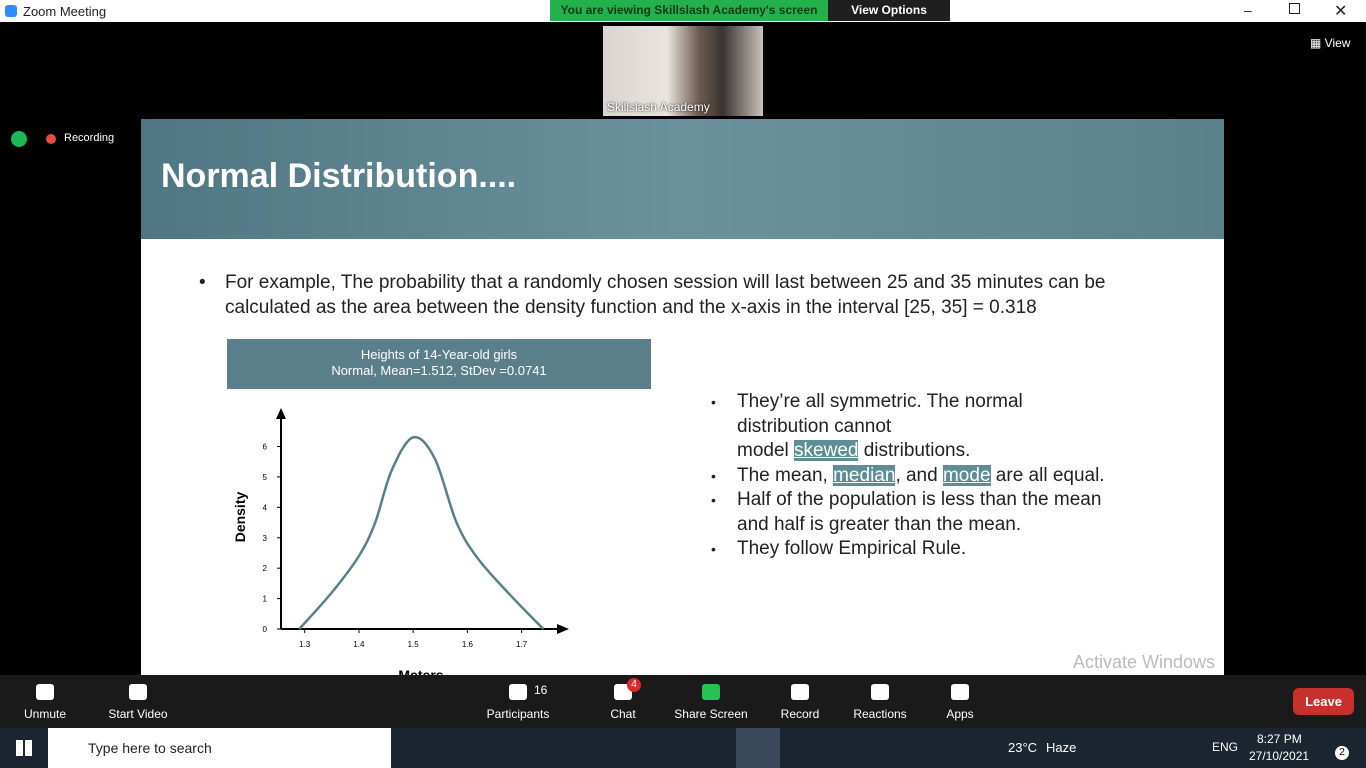  I want to click on y-tick-label: 0, so click(265, 629).